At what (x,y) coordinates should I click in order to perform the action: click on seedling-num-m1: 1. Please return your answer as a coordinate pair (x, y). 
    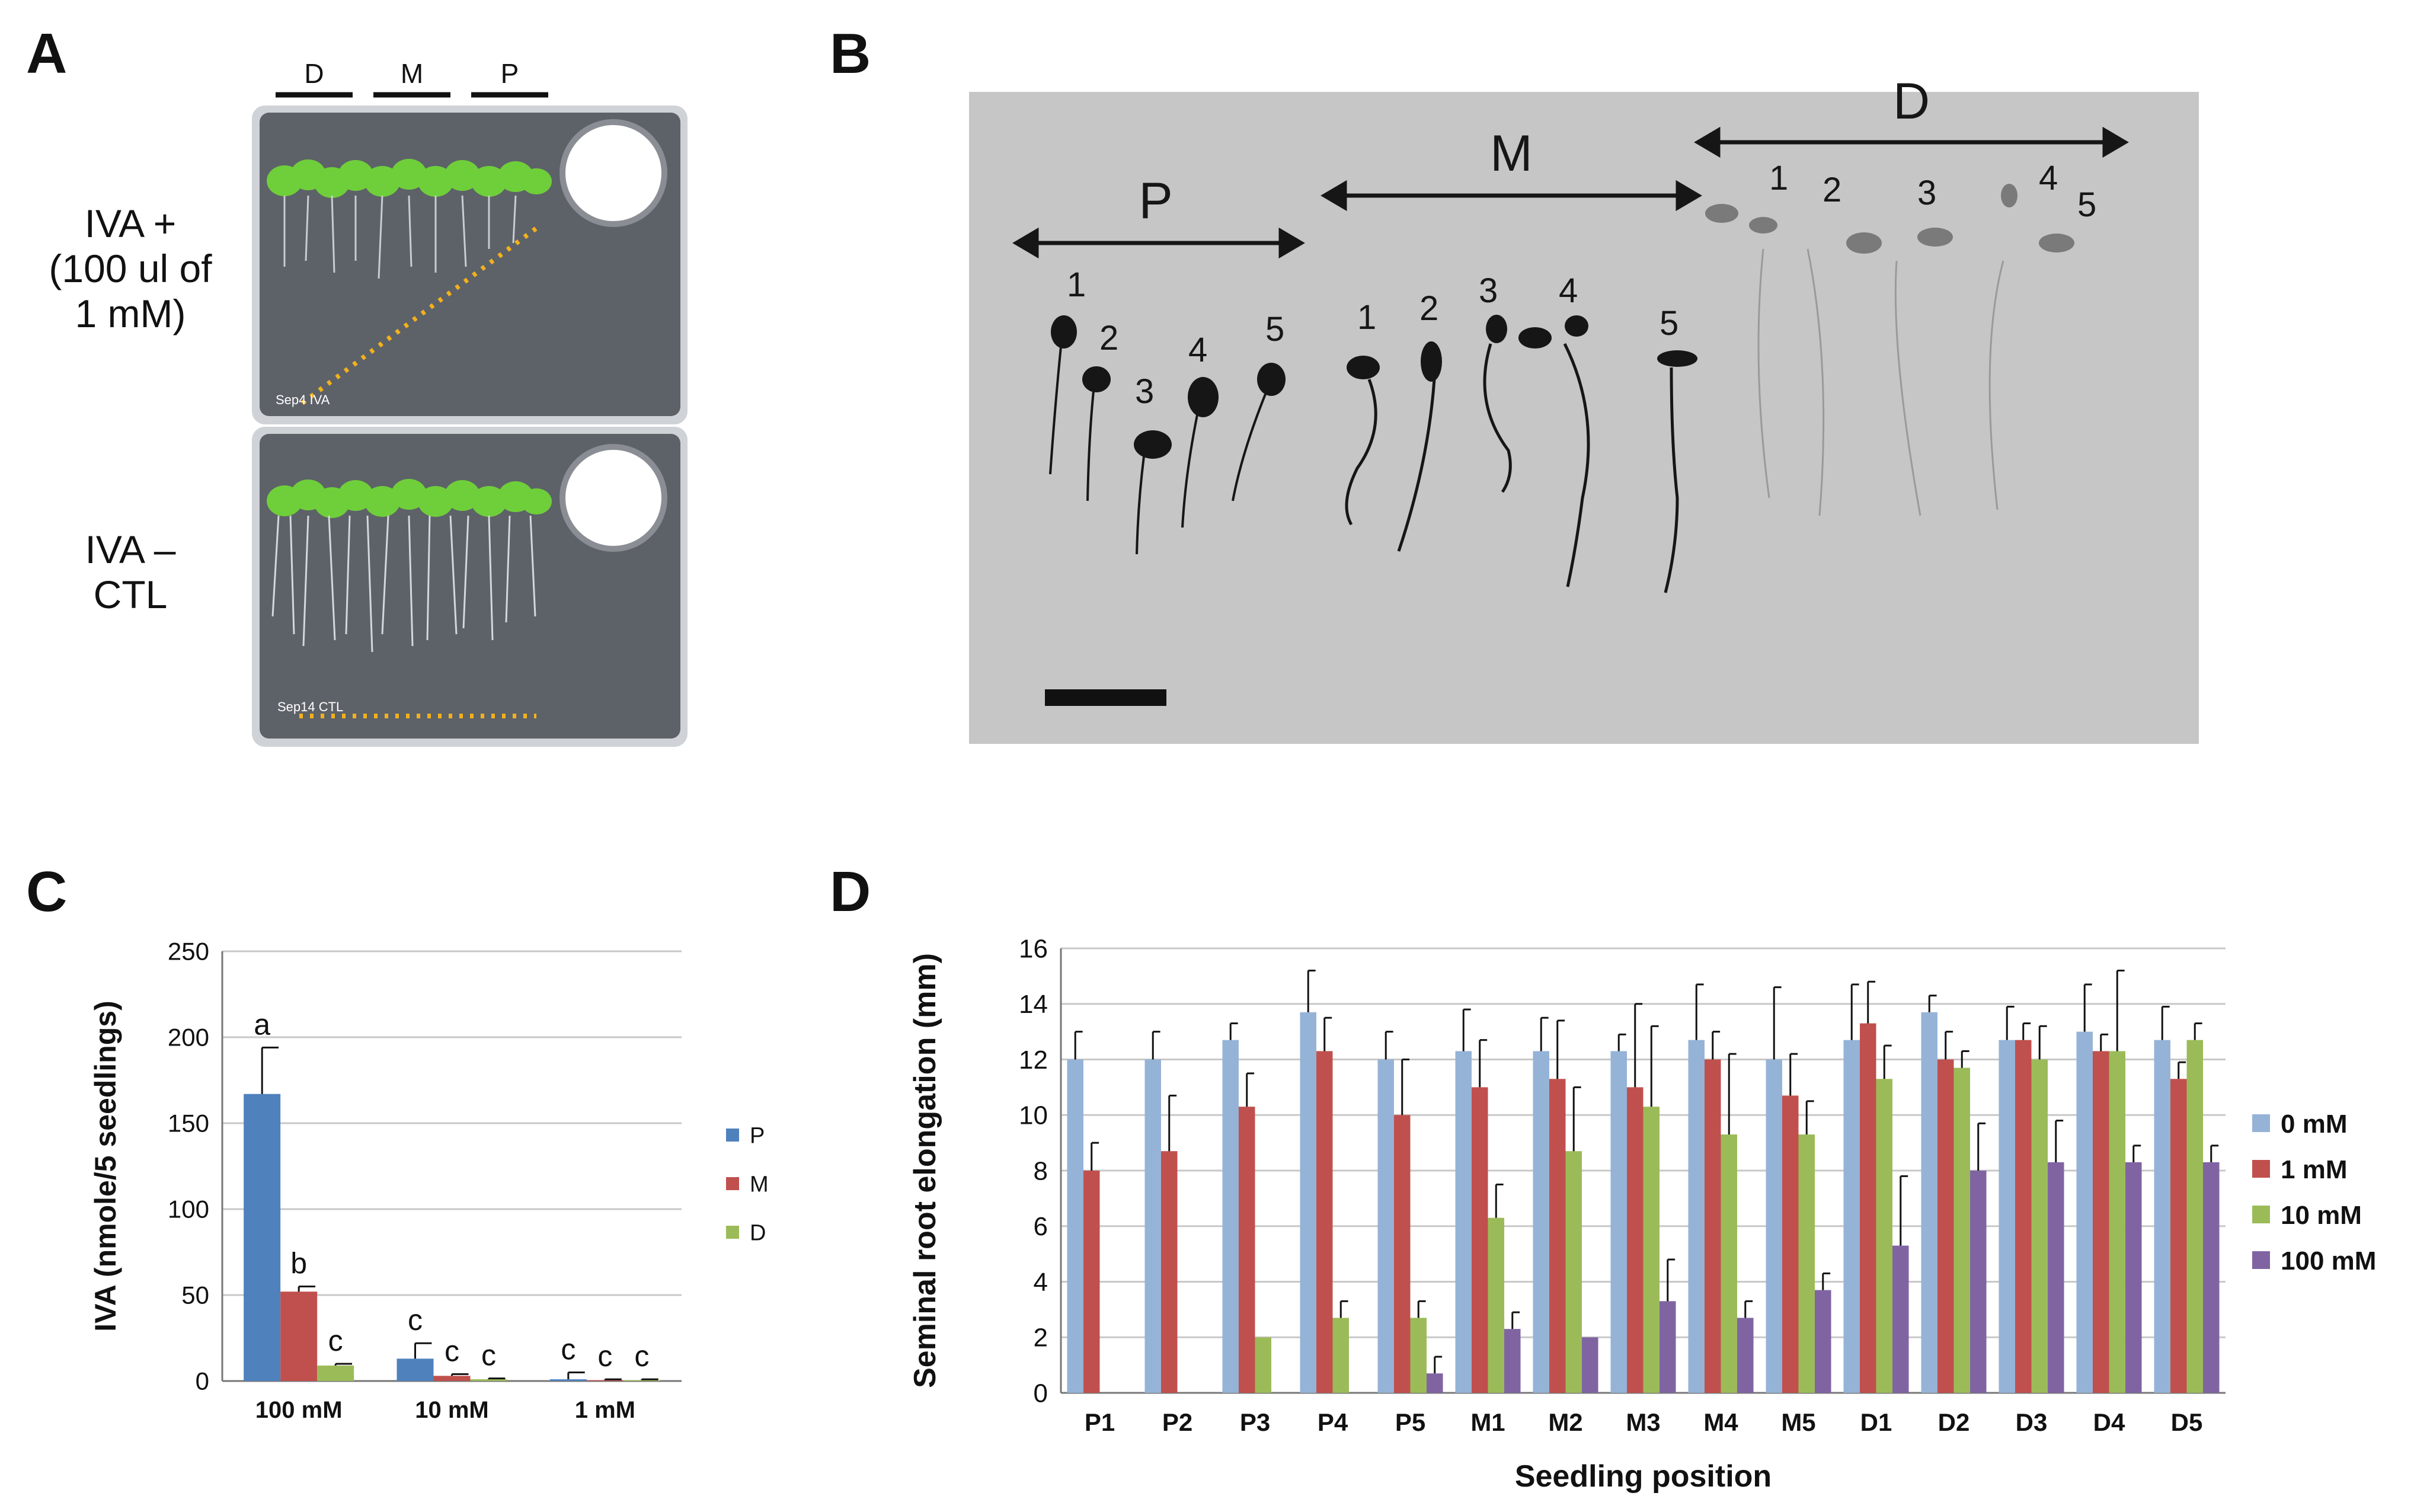
    Looking at the image, I should click on (1366, 317).